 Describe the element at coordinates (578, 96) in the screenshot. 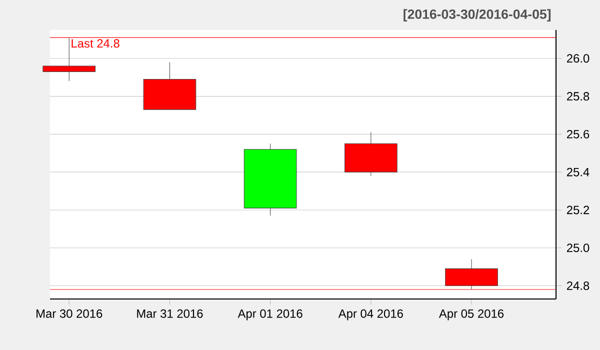

I see `y-tick-label: 25.8` at that location.